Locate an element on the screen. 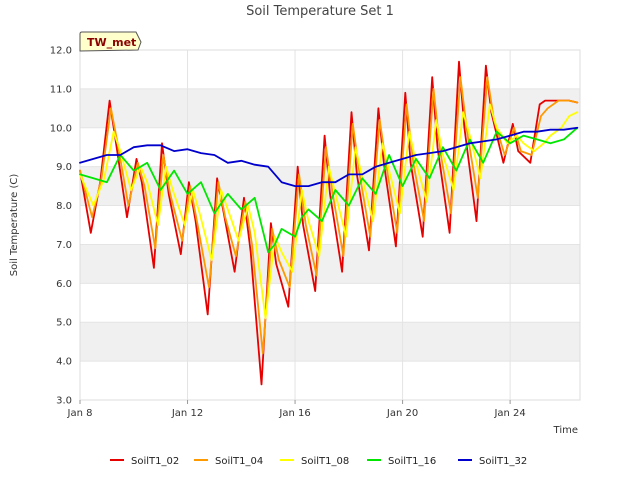 The width and height of the screenshot is (640, 480). legend-label: SoilT1_04 is located at coordinates (239, 461).